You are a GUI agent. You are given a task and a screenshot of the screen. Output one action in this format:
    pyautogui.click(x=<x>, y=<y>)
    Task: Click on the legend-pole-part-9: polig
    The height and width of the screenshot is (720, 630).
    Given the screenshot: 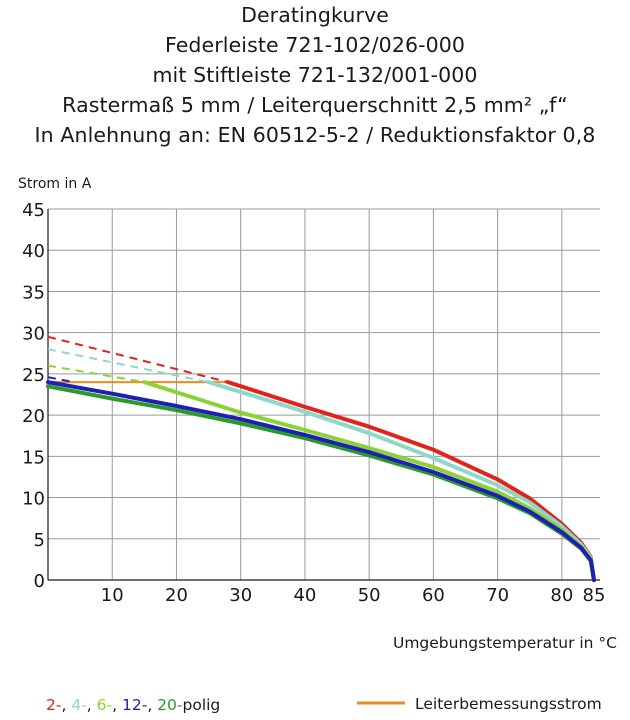 What is the action you would take?
    pyautogui.click(x=202, y=705)
    